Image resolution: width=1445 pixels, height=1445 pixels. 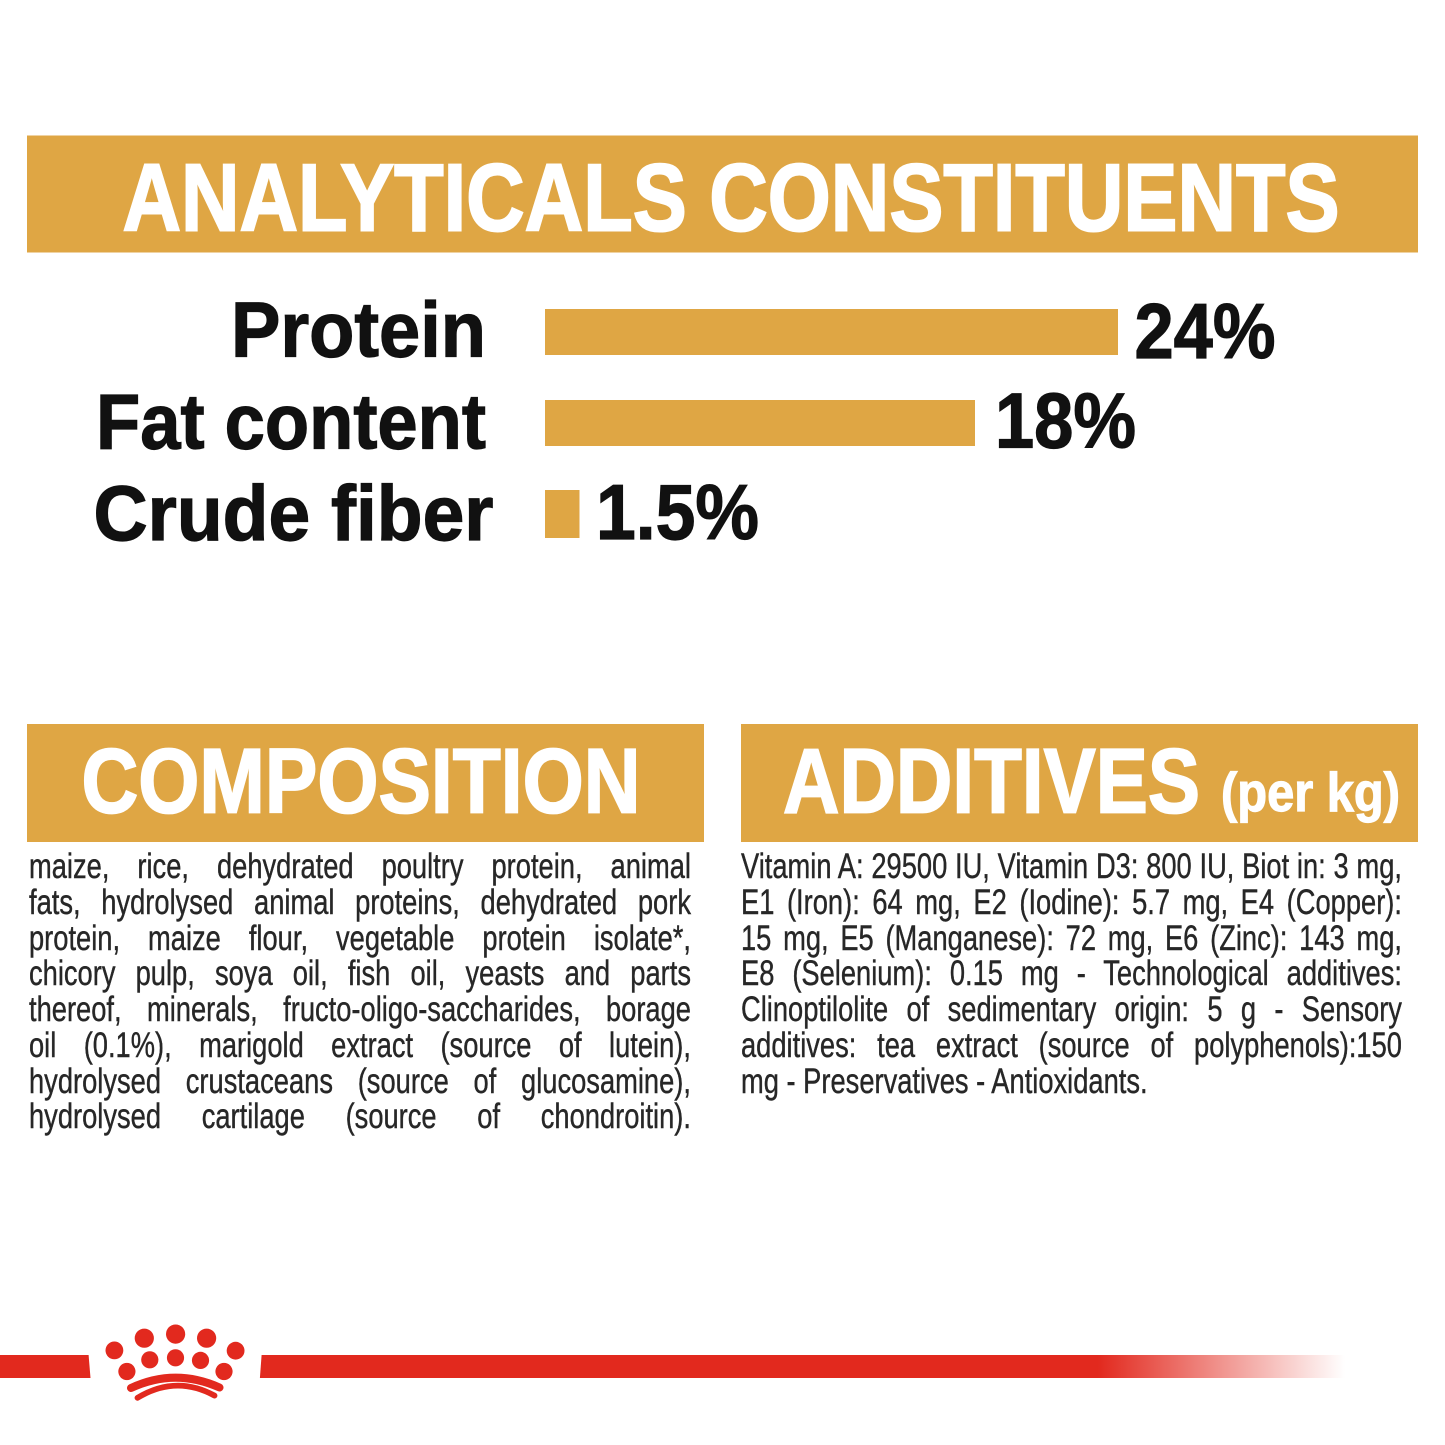 I want to click on svg-text: Fat content, so click(x=291, y=421).